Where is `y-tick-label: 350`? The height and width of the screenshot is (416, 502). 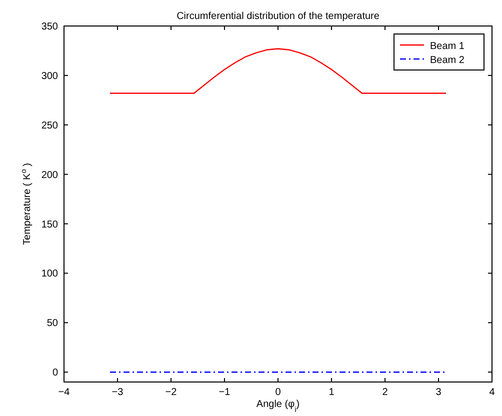 y-tick-label: 350 is located at coordinates (49, 27).